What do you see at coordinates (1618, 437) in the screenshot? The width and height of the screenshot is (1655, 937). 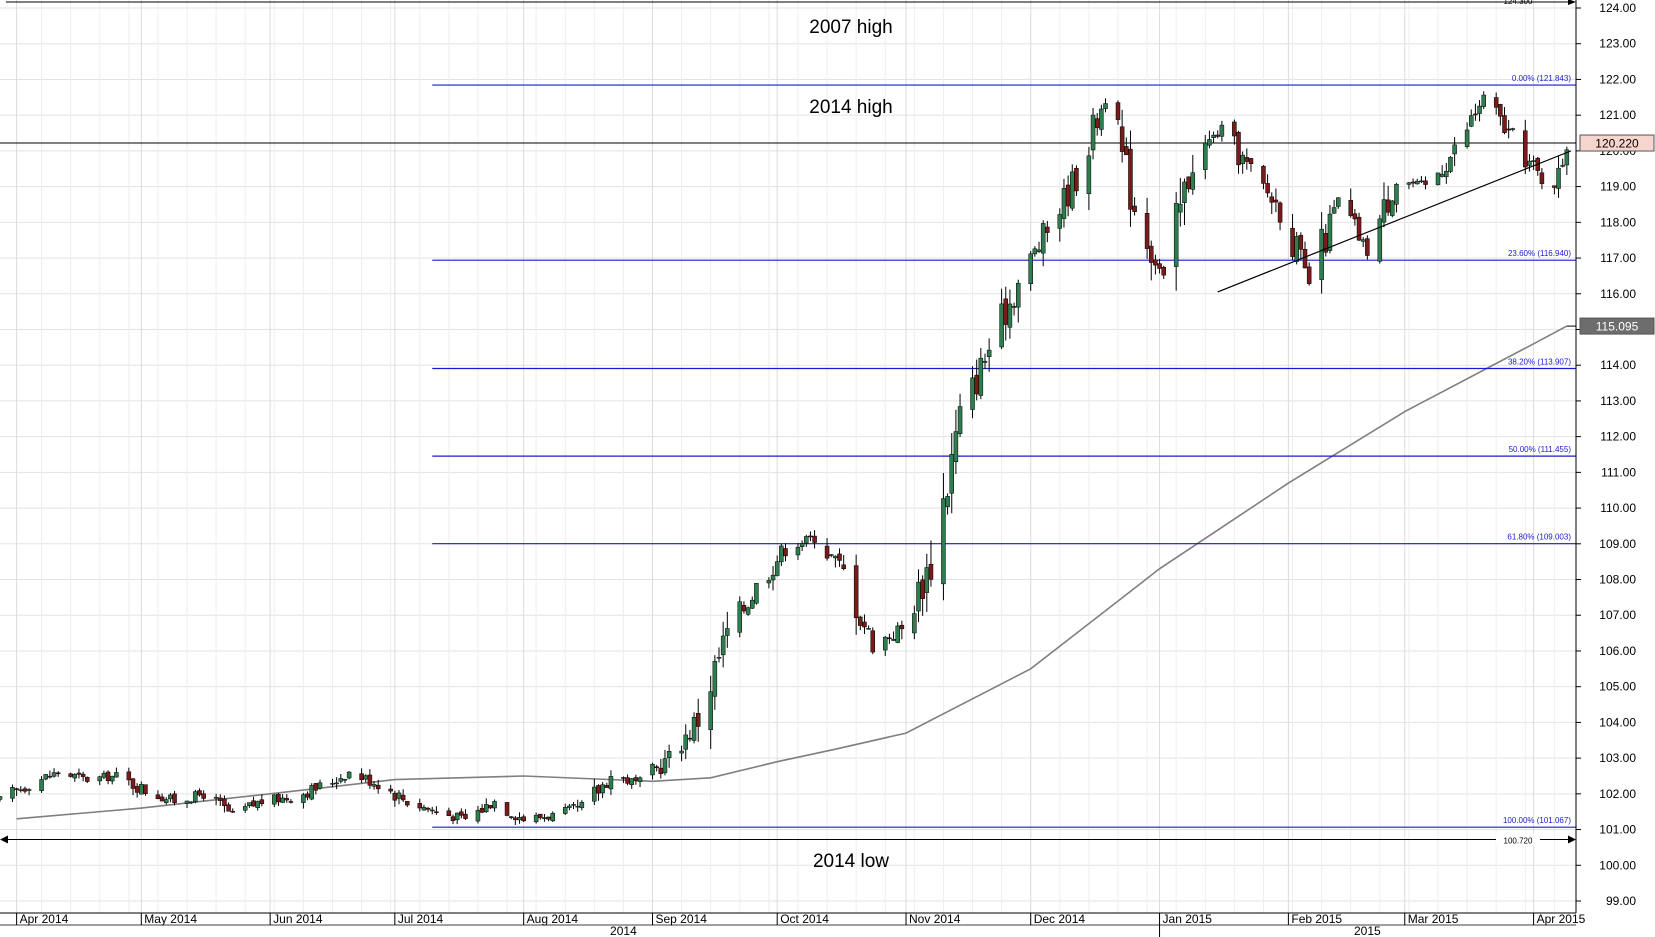 I see `y-tick-label: 112.00` at bounding box center [1618, 437].